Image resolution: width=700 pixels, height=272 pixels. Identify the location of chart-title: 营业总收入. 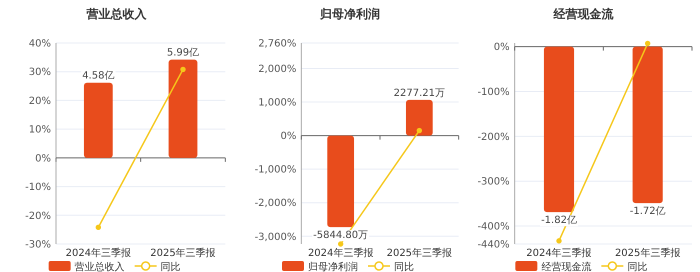
(117, 14).